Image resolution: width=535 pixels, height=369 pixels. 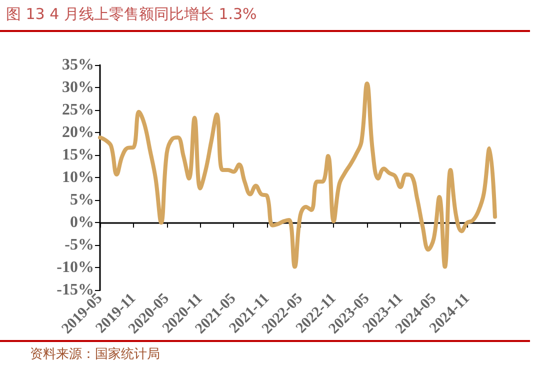 What do you see at coordinates (78, 177) in the screenshot?
I see `y-tick-label: 10%` at bounding box center [78, 177].